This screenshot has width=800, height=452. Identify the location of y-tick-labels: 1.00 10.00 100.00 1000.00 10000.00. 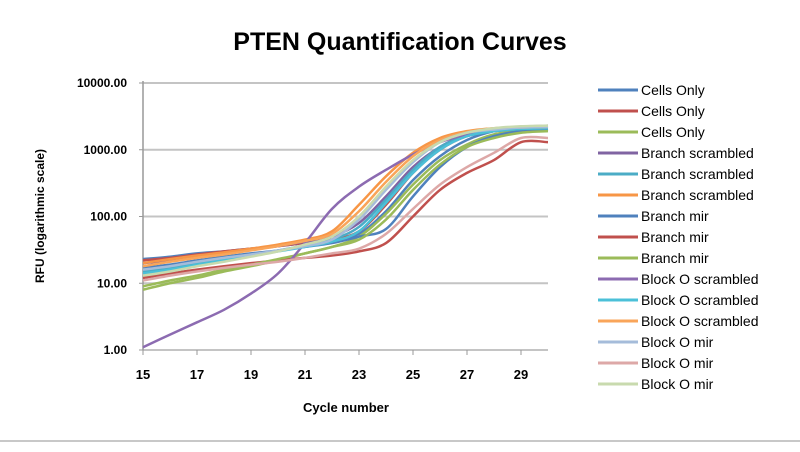
(102, 216).